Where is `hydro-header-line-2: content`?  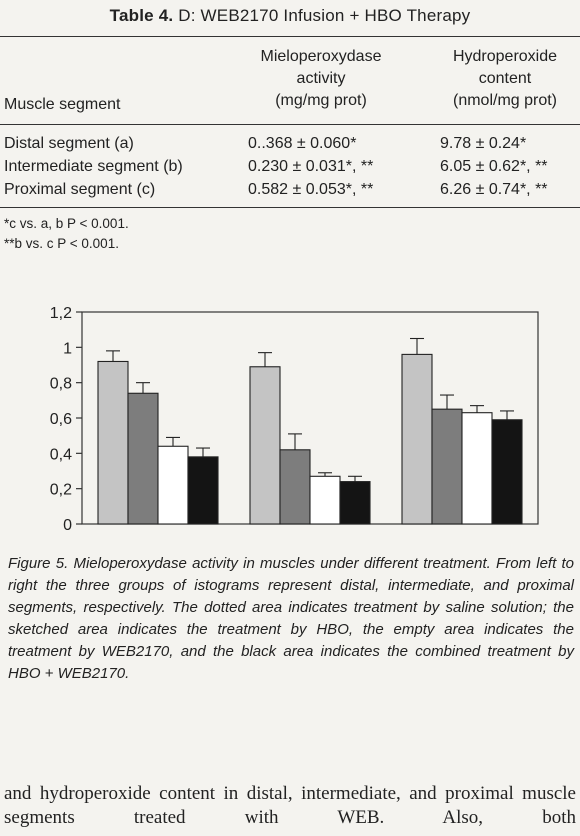
hydro-header-line-2: content is located at coordinates (505, 78).